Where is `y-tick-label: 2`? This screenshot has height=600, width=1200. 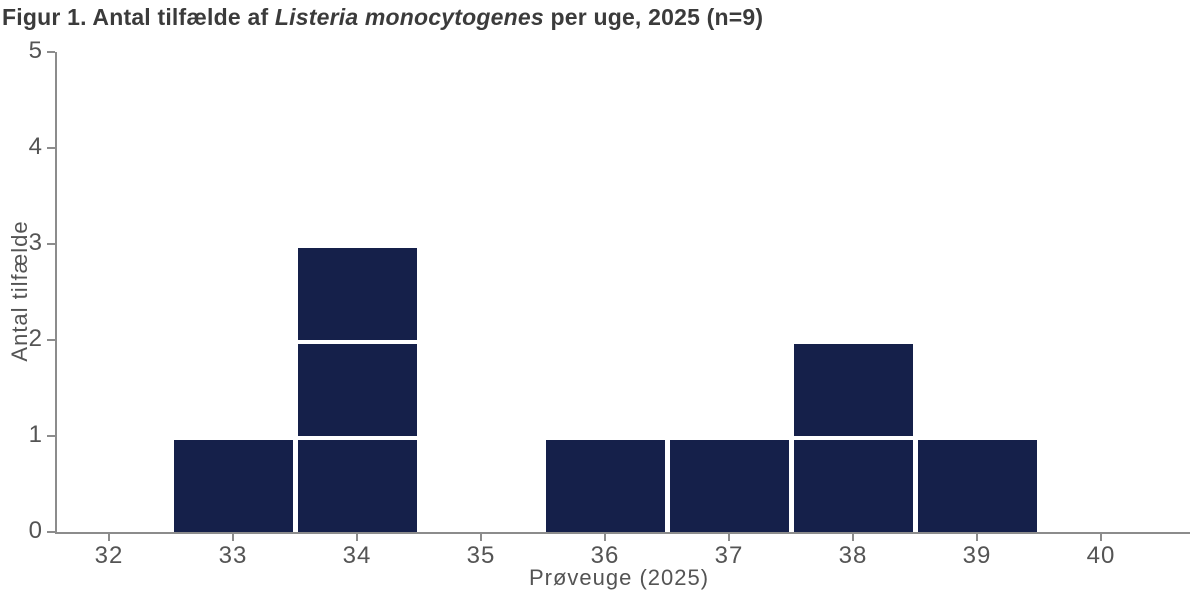 y-tick-label: 2 is located at coordinates (35, 338).